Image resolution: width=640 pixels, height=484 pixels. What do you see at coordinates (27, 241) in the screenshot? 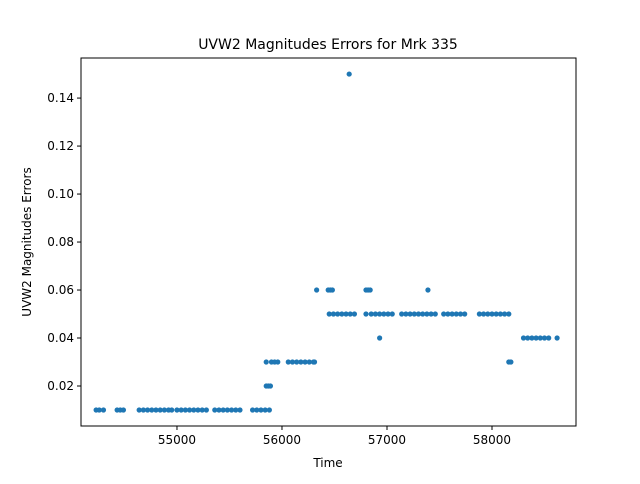
I see `y-axis-label: UVW2 Magnitudes Errors` at bounding box center [27, 241].